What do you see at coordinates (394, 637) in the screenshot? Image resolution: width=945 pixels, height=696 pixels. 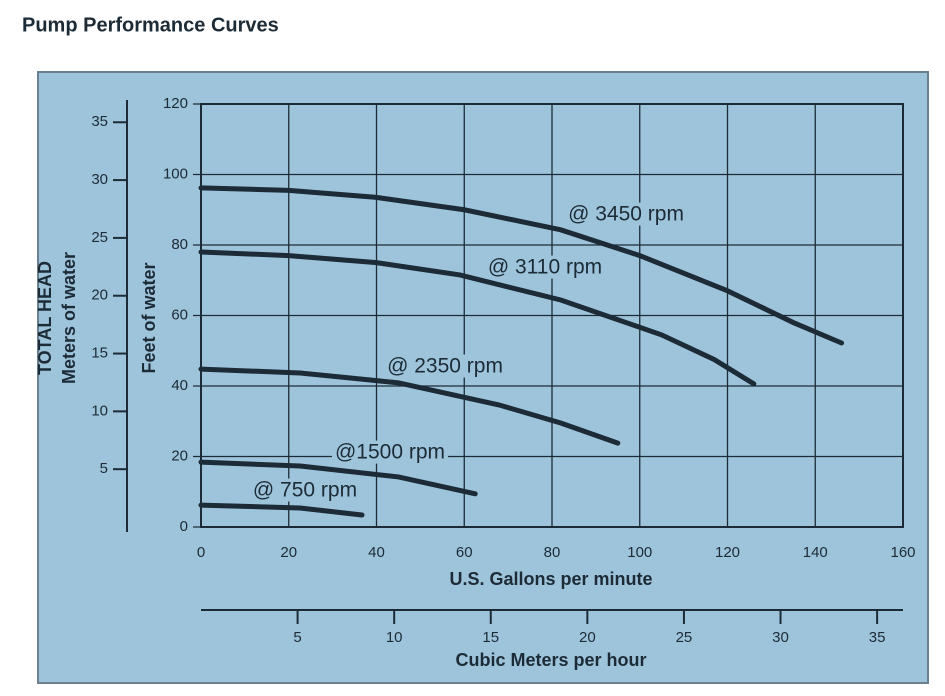 I see `x2-tick-label: 10` at bounding box center [394, 637].